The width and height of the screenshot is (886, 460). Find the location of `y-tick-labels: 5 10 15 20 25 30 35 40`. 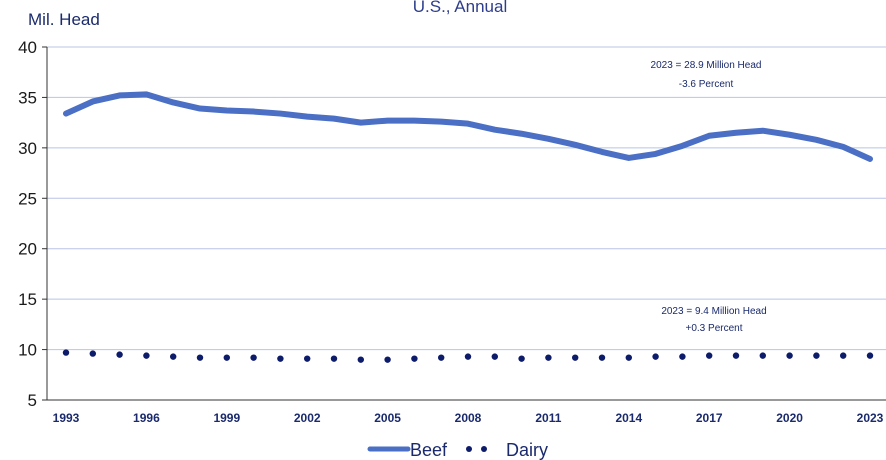

y-tick-labels: 5 10 15 20 25 30 35 40 is located at coordinates (27, 224).